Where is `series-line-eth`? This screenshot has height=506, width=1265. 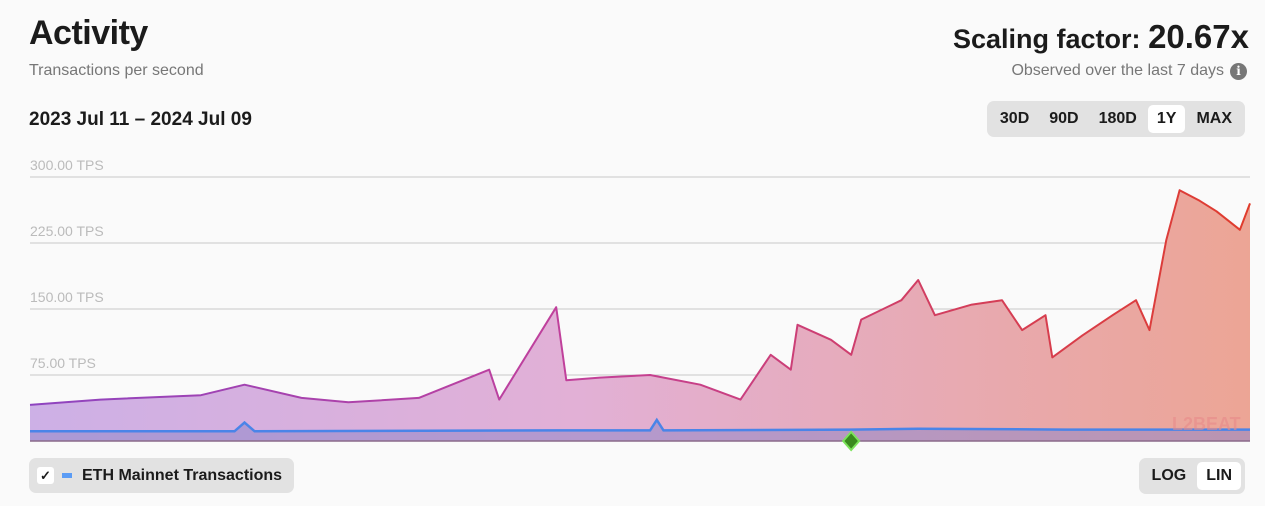
series-line-eth is located at coordinates (640, 425).